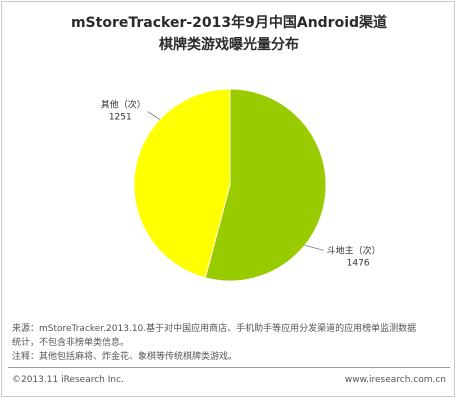 The image size is (458, 400). What do you see at coordinates (354, 250) in the screenshot?
I see `slice-label-0: 斗地主（次）` at bounding box center [354, 250].